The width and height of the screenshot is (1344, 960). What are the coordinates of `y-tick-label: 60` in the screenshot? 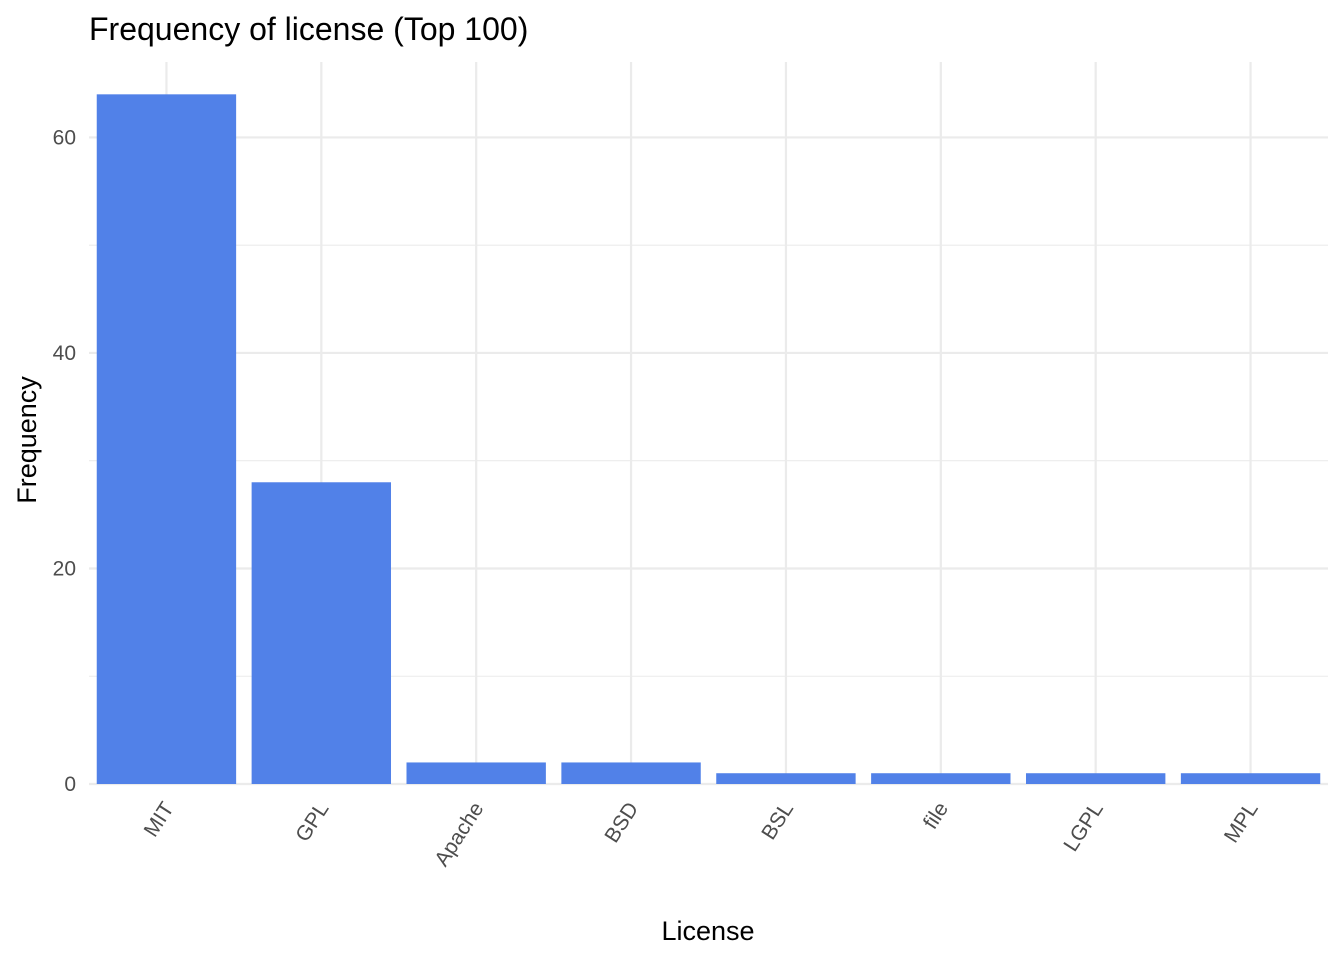 It's located at (64, 137).